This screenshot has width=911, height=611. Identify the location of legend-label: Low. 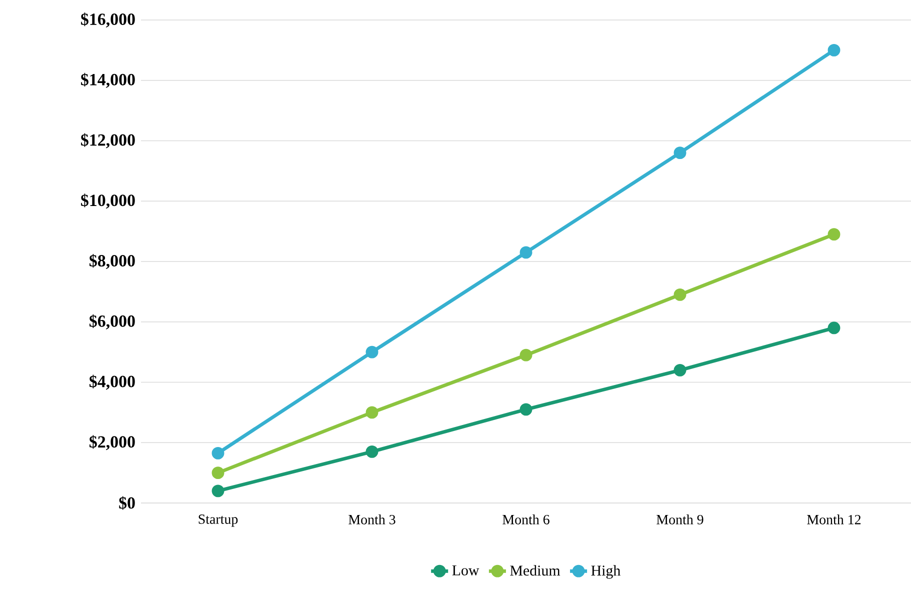
(466, 570).